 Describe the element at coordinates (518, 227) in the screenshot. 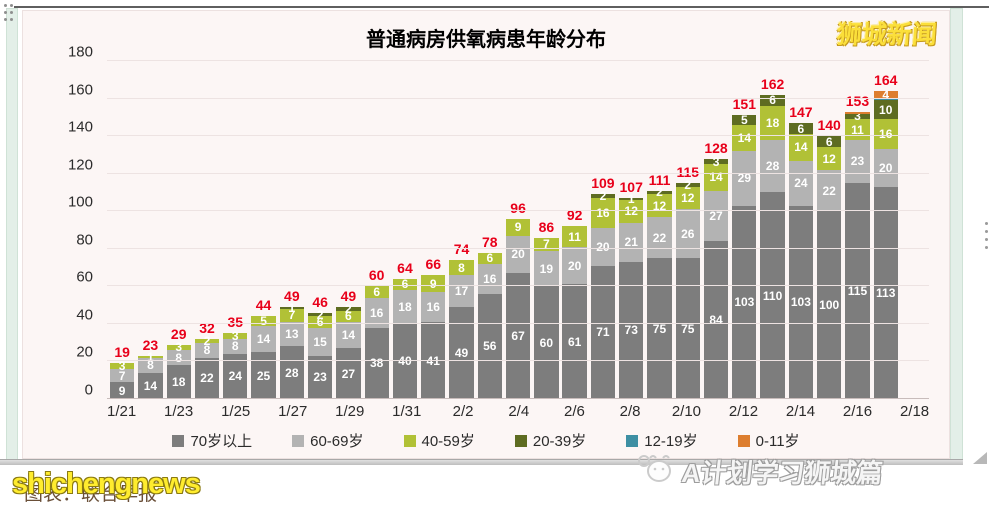

I see `bar-segment: 9` at that location.